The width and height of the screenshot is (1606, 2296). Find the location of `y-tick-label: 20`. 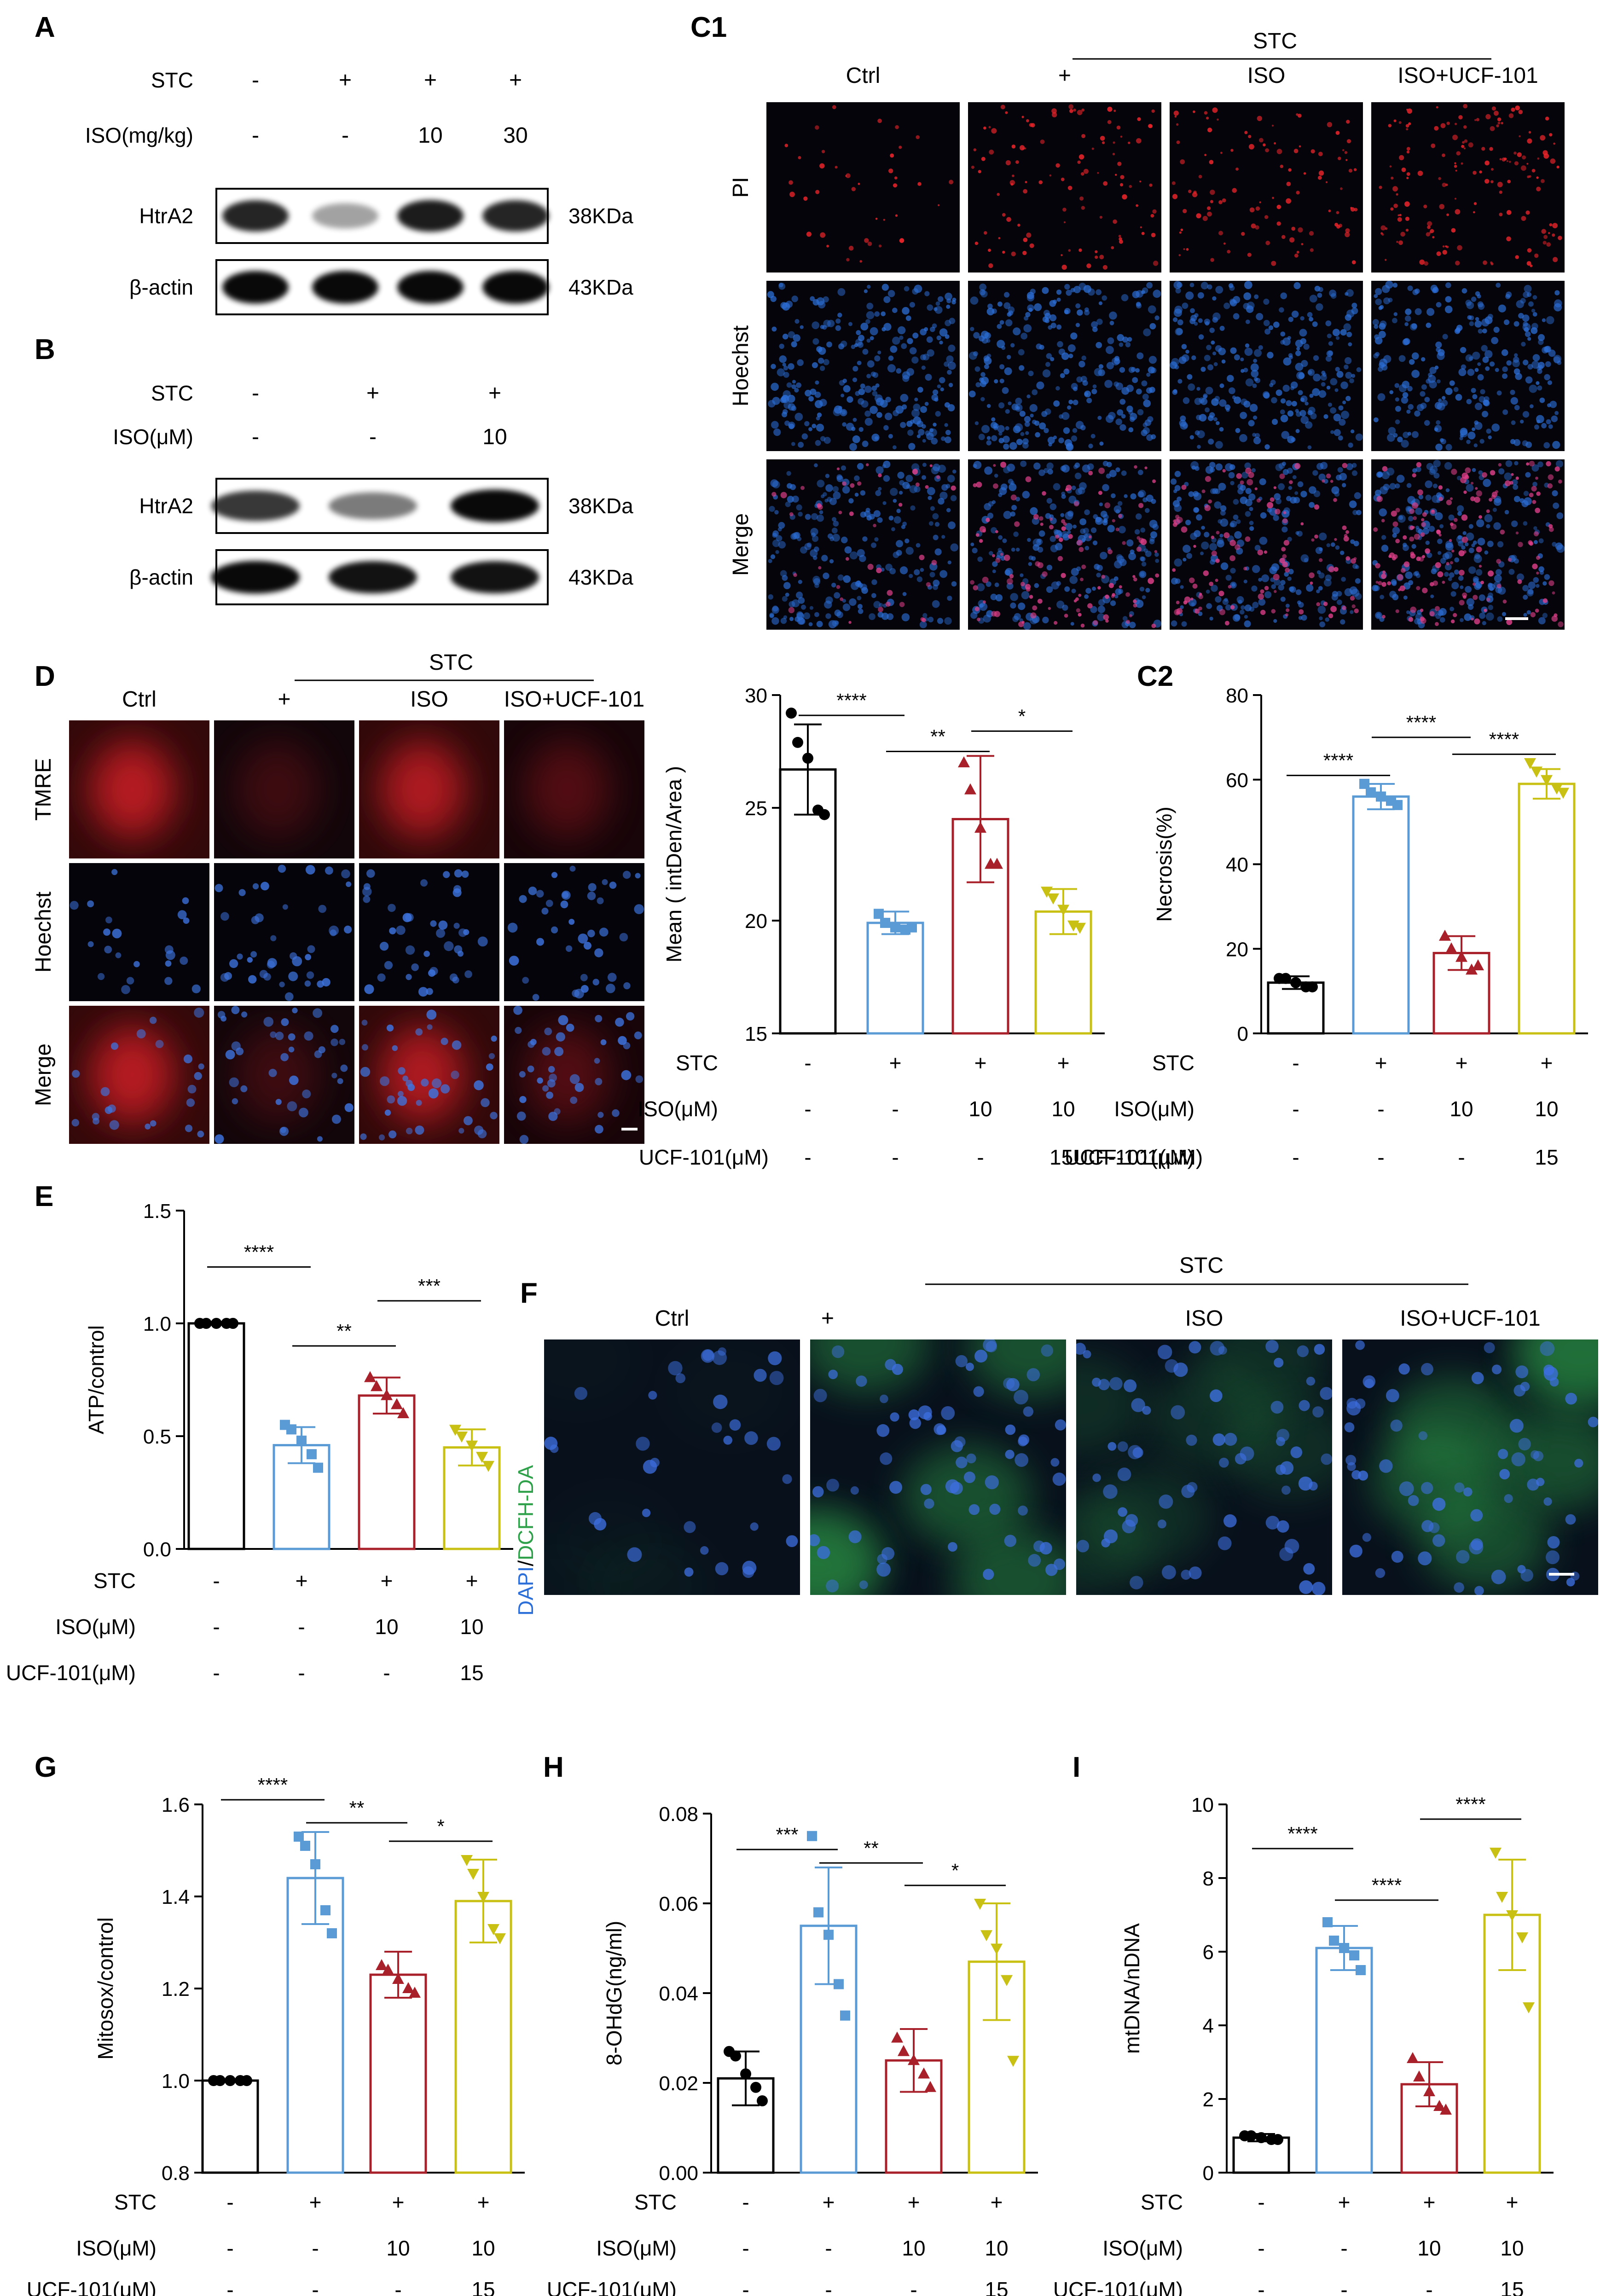

y-tick-label: 20 is located at coordinates (1237, 950).